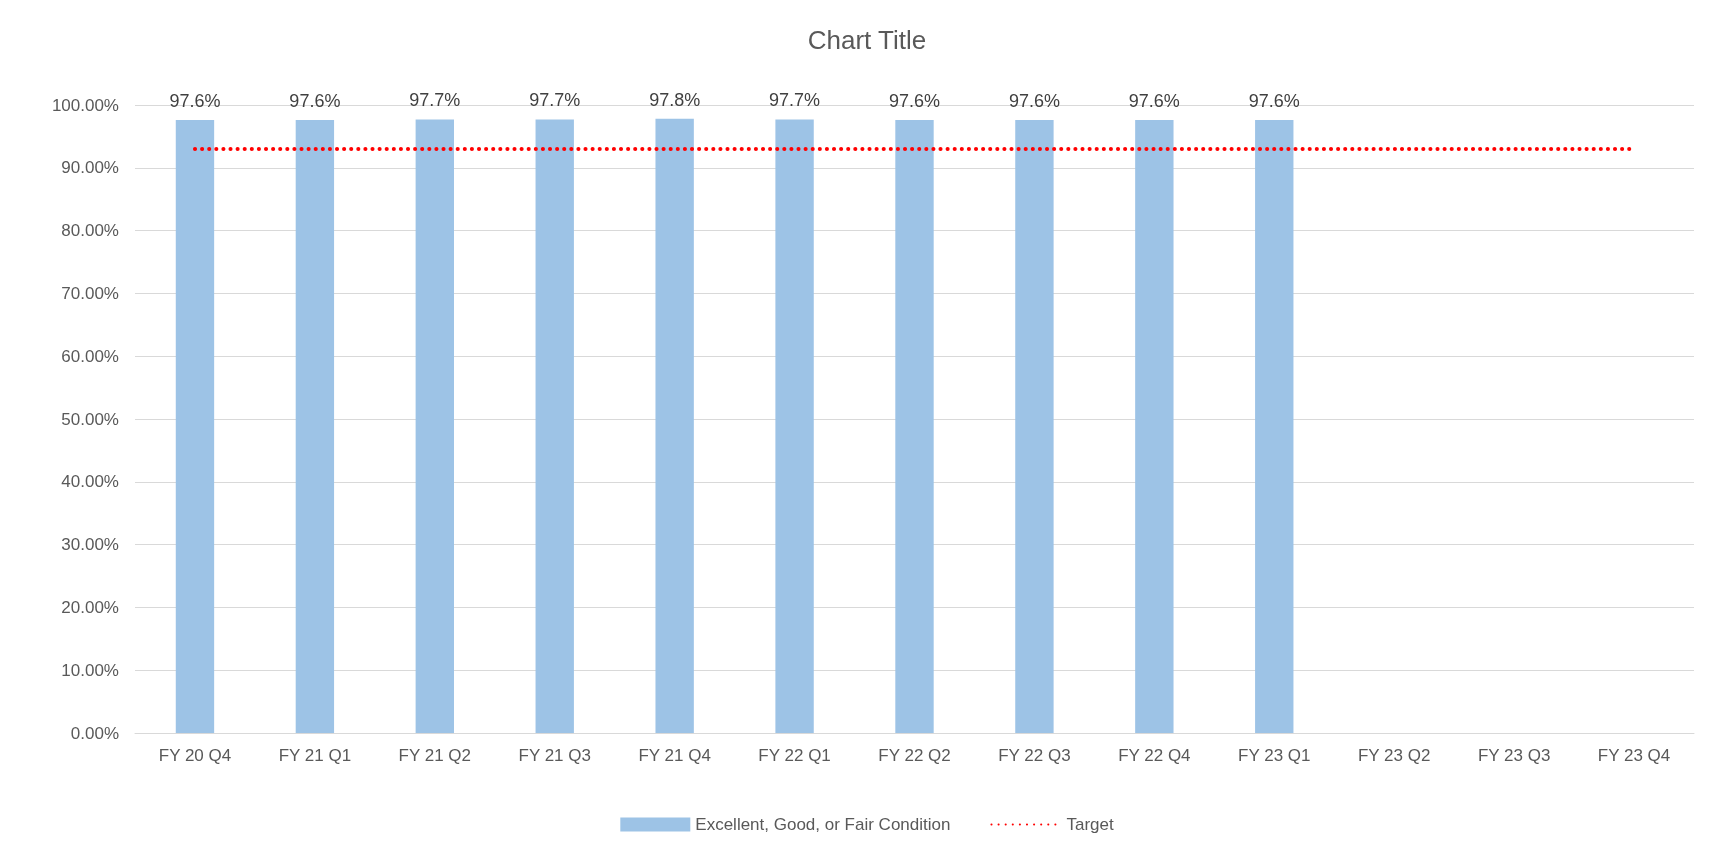  Describe the element at coordinates (90, 482) in the screenshot. I see `y-tick-label: 40.00%` at that location.